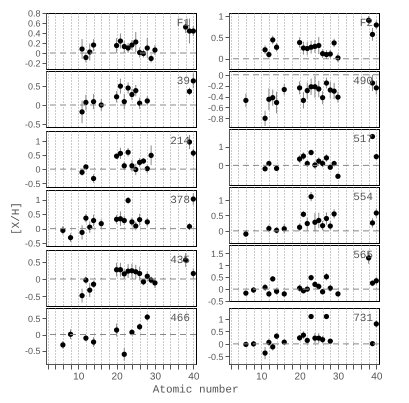 The width and height of the screenshot is (409, 403). I want to click on annotation: 731, so click(363, 319).